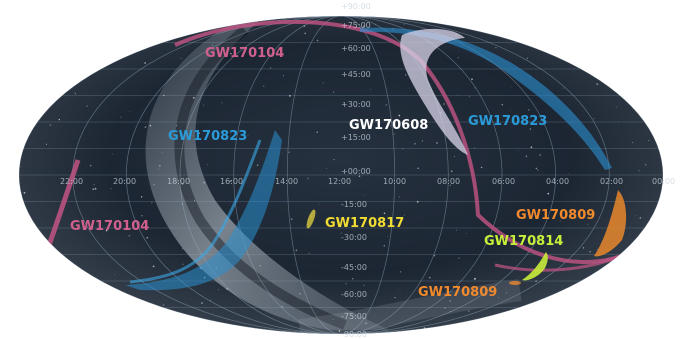  Describe the element at coordinates (109, 226) in the screenshot. I see `label-gw170104-south: GW170104` at that location.